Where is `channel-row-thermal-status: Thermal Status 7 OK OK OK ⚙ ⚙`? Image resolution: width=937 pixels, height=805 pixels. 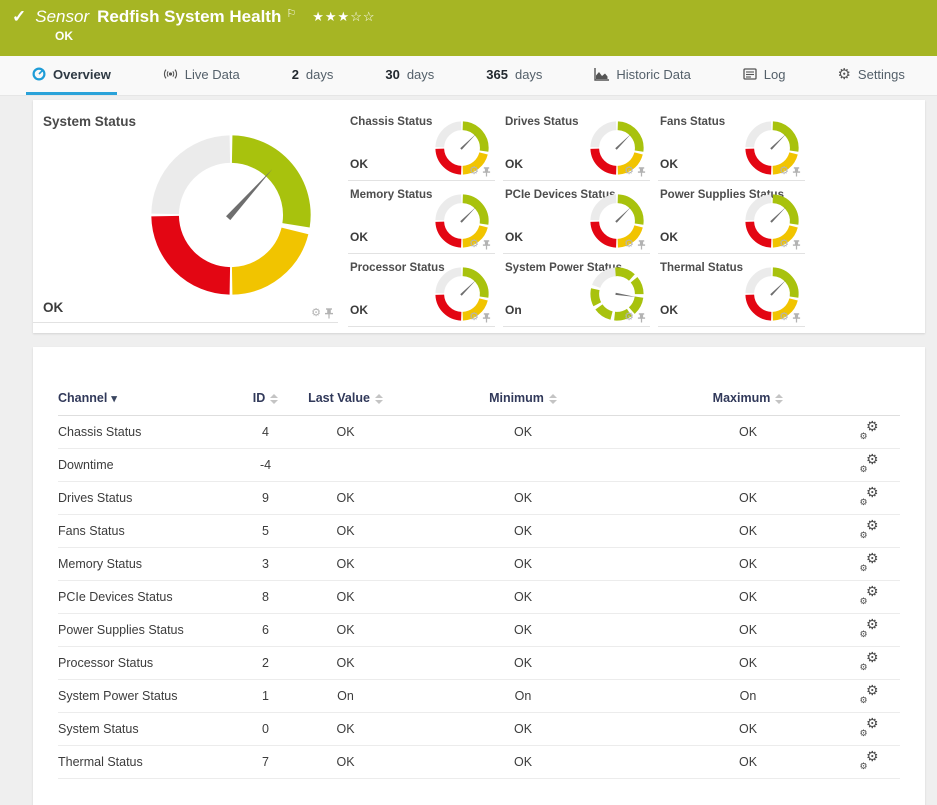 channel-row-thermal-status: Thermal Status 7 OK OK OK ⚙ ⚙ is located at coordinates (479, 762).